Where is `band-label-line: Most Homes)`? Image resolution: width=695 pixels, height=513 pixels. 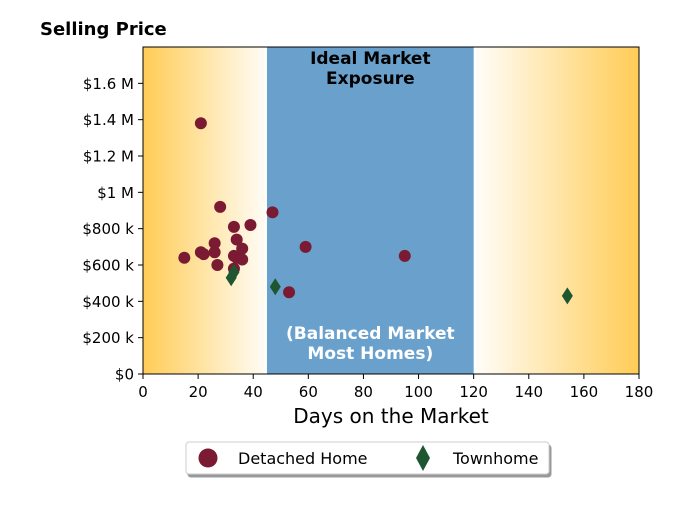 band-label-line: Most Homes) is located at coordinates (370, 354).